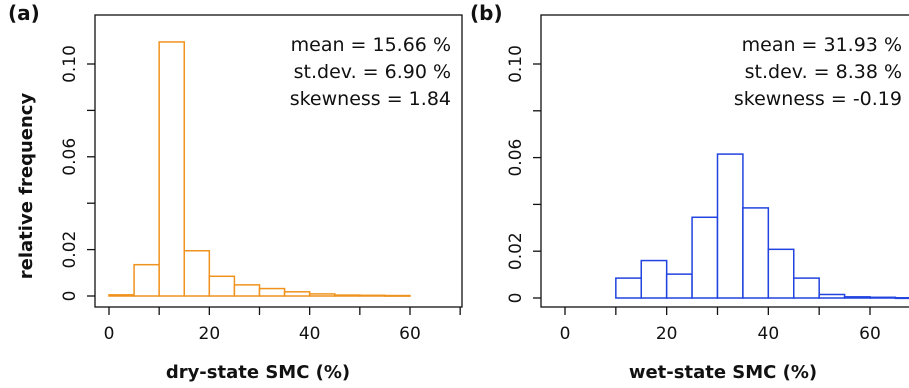  Describe the element at coordinates (372, 72) in the screenshot. I see `panel-a-stdev-stat: st.dev. = 6.90 %` at that location.